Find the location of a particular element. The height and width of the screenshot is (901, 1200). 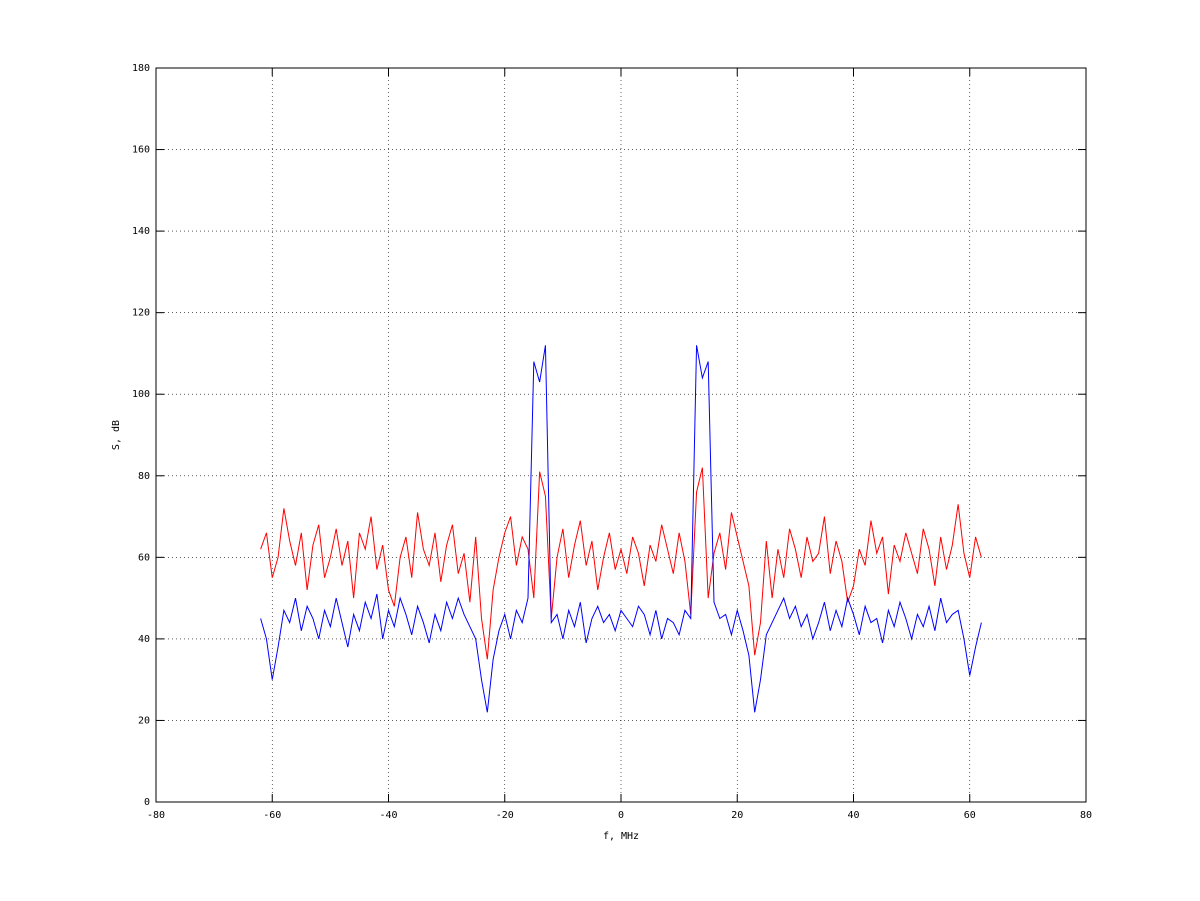

x-tick-label: 80 is located at coordinates (1086, 815).